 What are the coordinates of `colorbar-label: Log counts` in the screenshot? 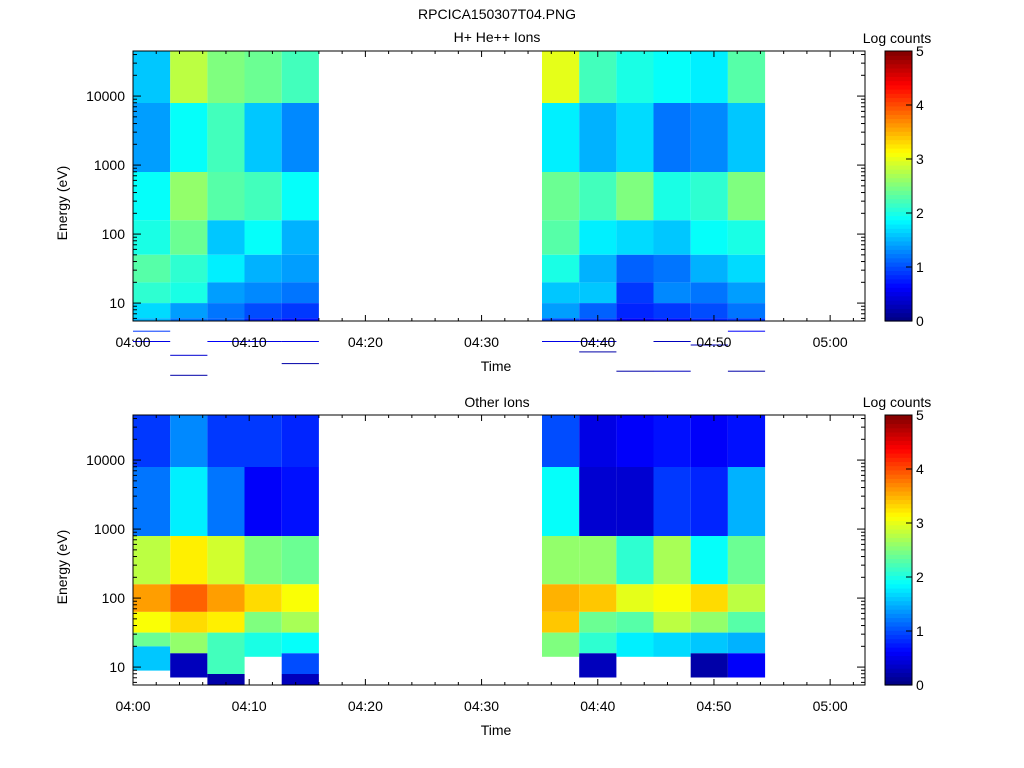 It's located at (897, 38).